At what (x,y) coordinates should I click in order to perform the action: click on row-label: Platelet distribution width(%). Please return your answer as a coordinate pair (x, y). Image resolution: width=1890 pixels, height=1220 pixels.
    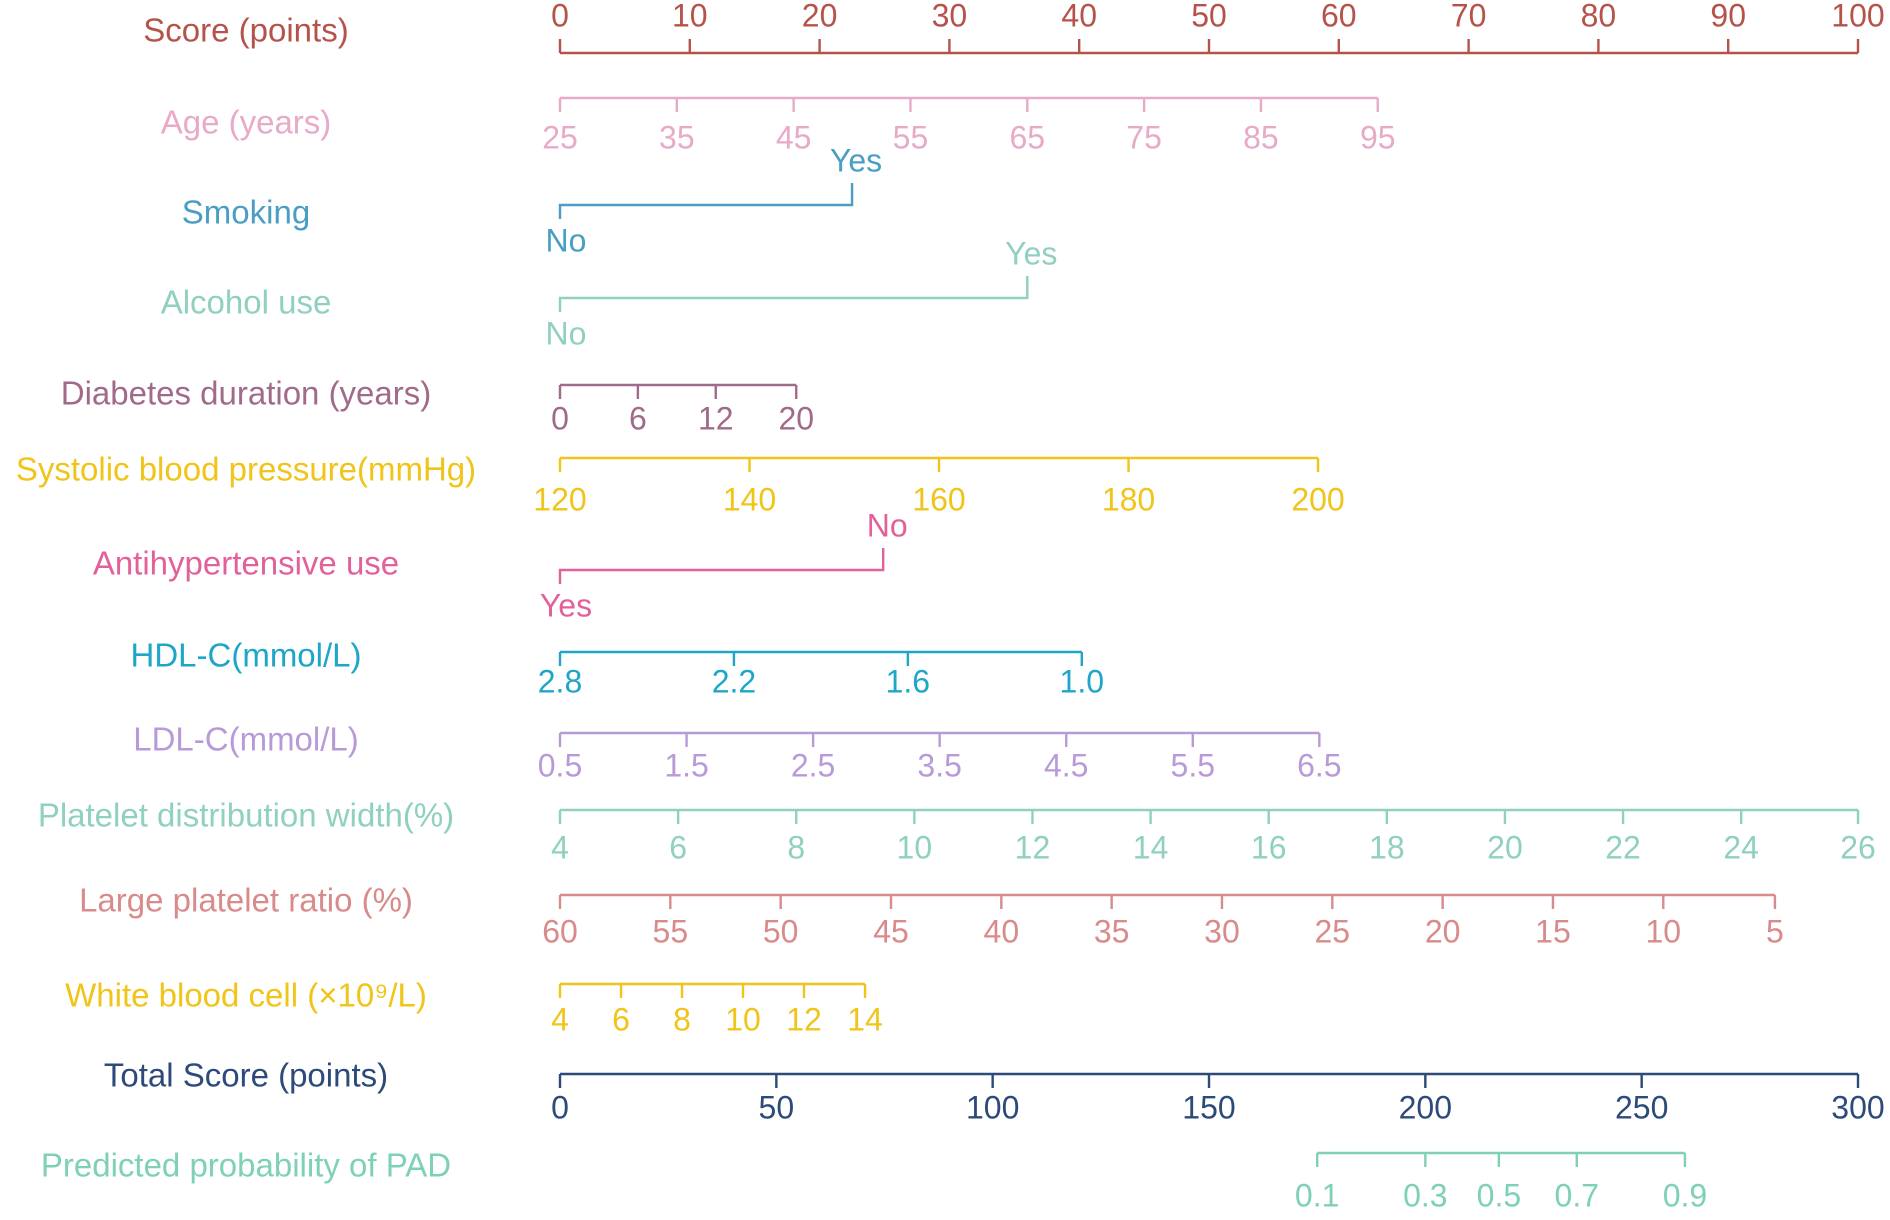
    Looking at the image, I should click on (246, 815).